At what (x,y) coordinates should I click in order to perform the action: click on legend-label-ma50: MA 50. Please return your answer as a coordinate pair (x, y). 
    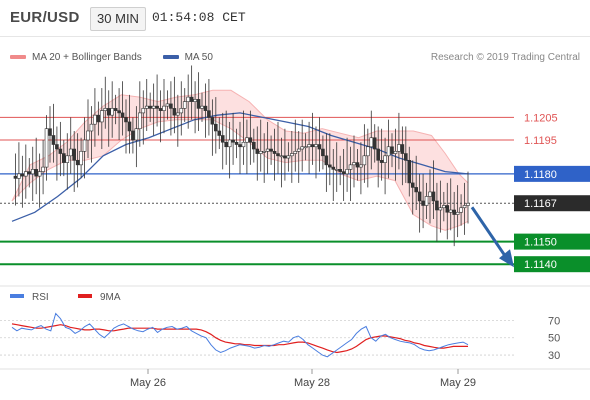
    Looking at the image, I should click on (198, 57).